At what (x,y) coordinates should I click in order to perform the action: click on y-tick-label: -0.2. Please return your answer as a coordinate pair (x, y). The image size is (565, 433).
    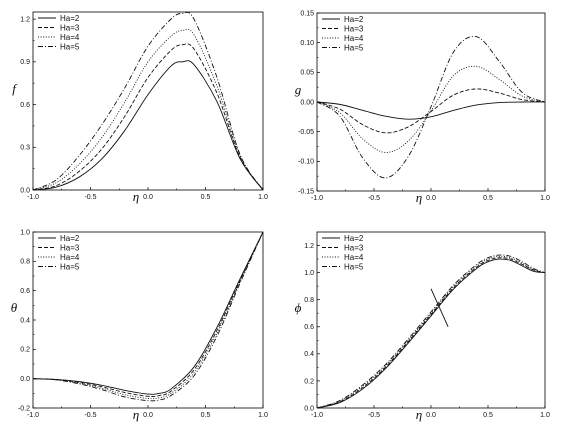
    Looking at the image, I should click on (24, 408).